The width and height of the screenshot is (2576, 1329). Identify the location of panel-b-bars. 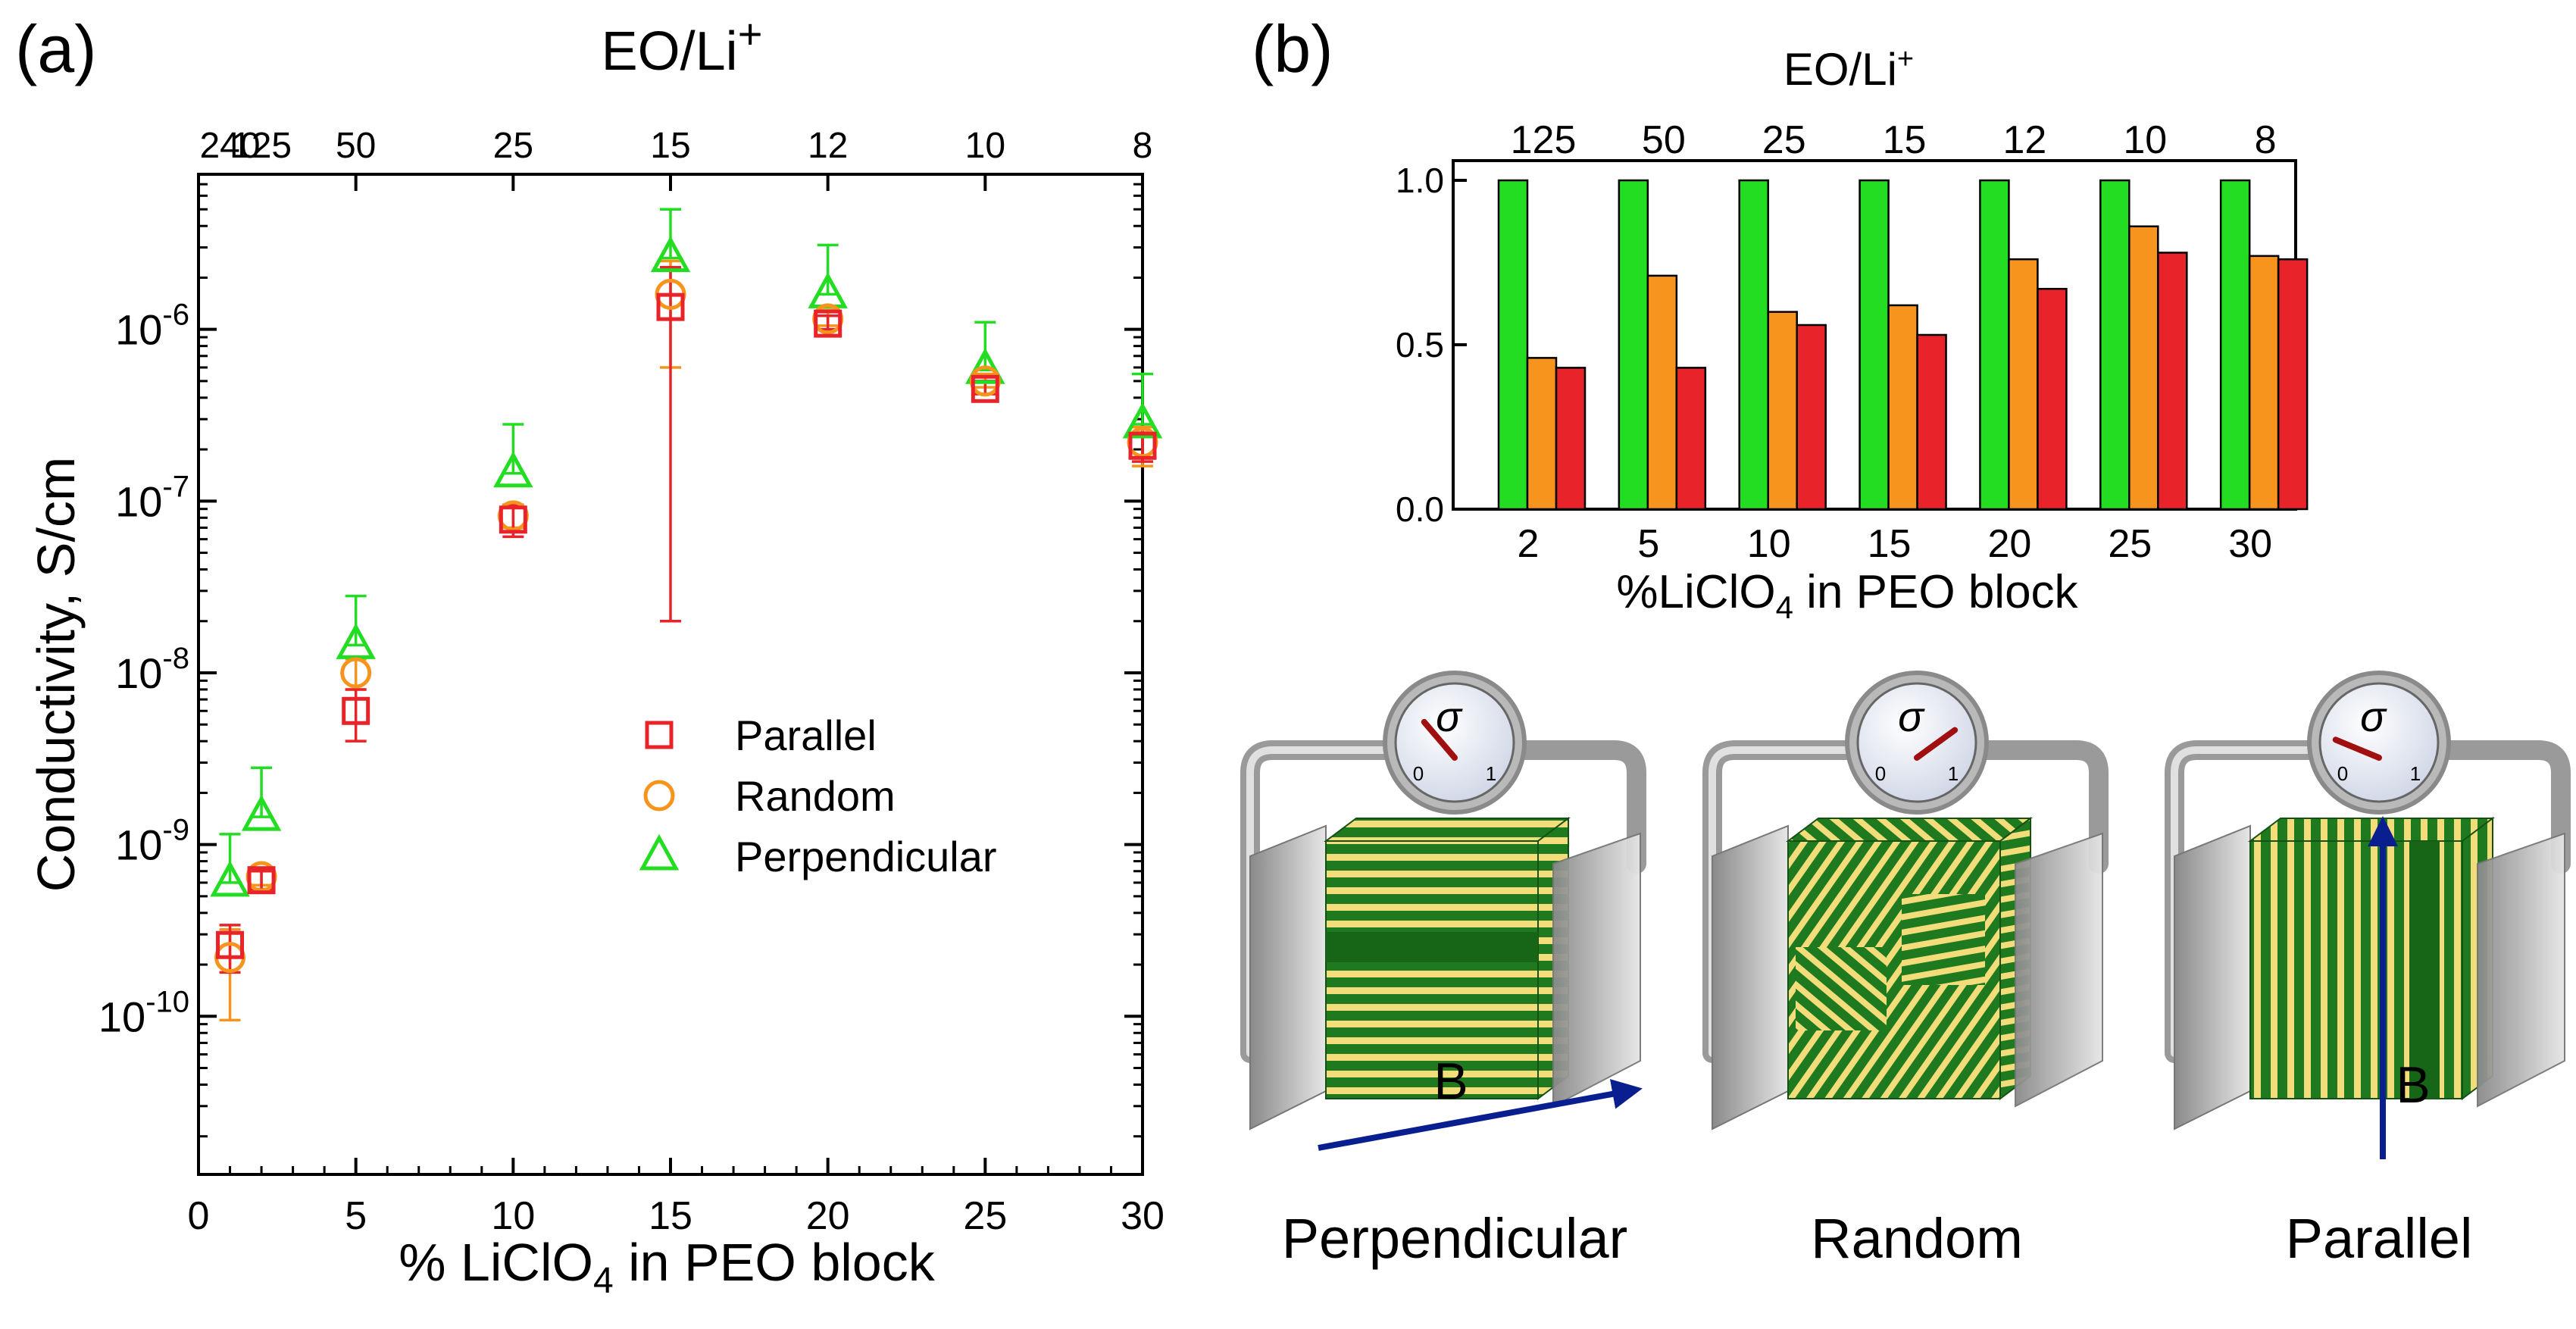
(1903, 345).